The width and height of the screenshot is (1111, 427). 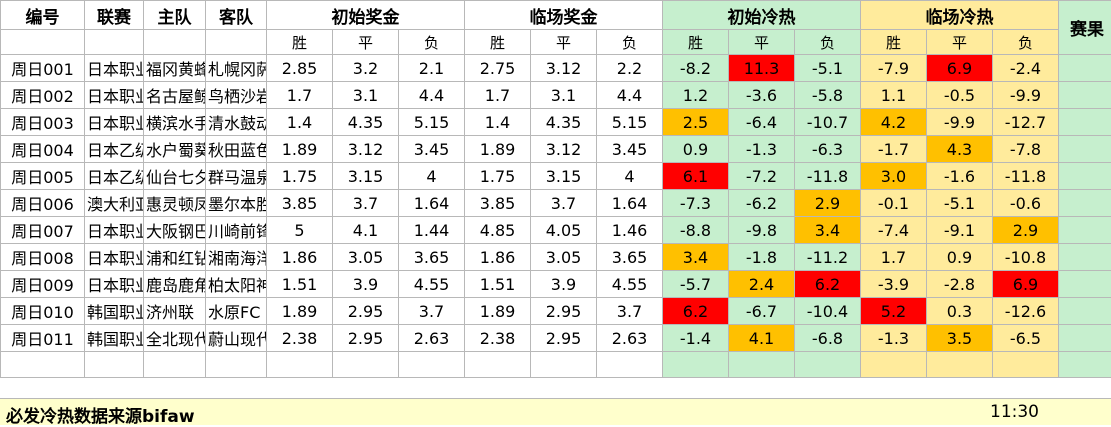 I want to click on initial-heat-draw: -6.7, so click(x=762, y=311).